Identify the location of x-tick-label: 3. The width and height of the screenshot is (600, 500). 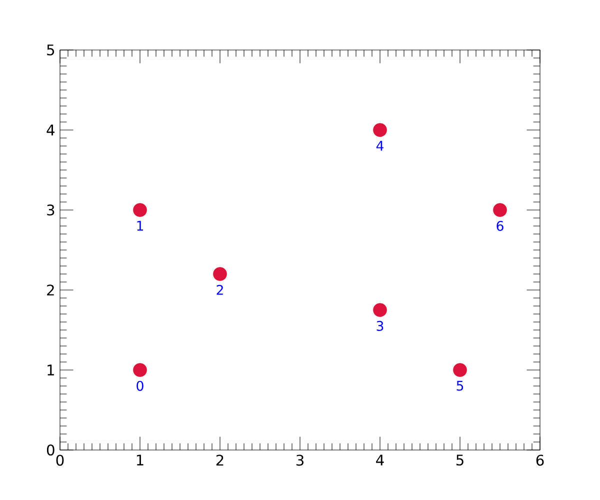
(300, 460).